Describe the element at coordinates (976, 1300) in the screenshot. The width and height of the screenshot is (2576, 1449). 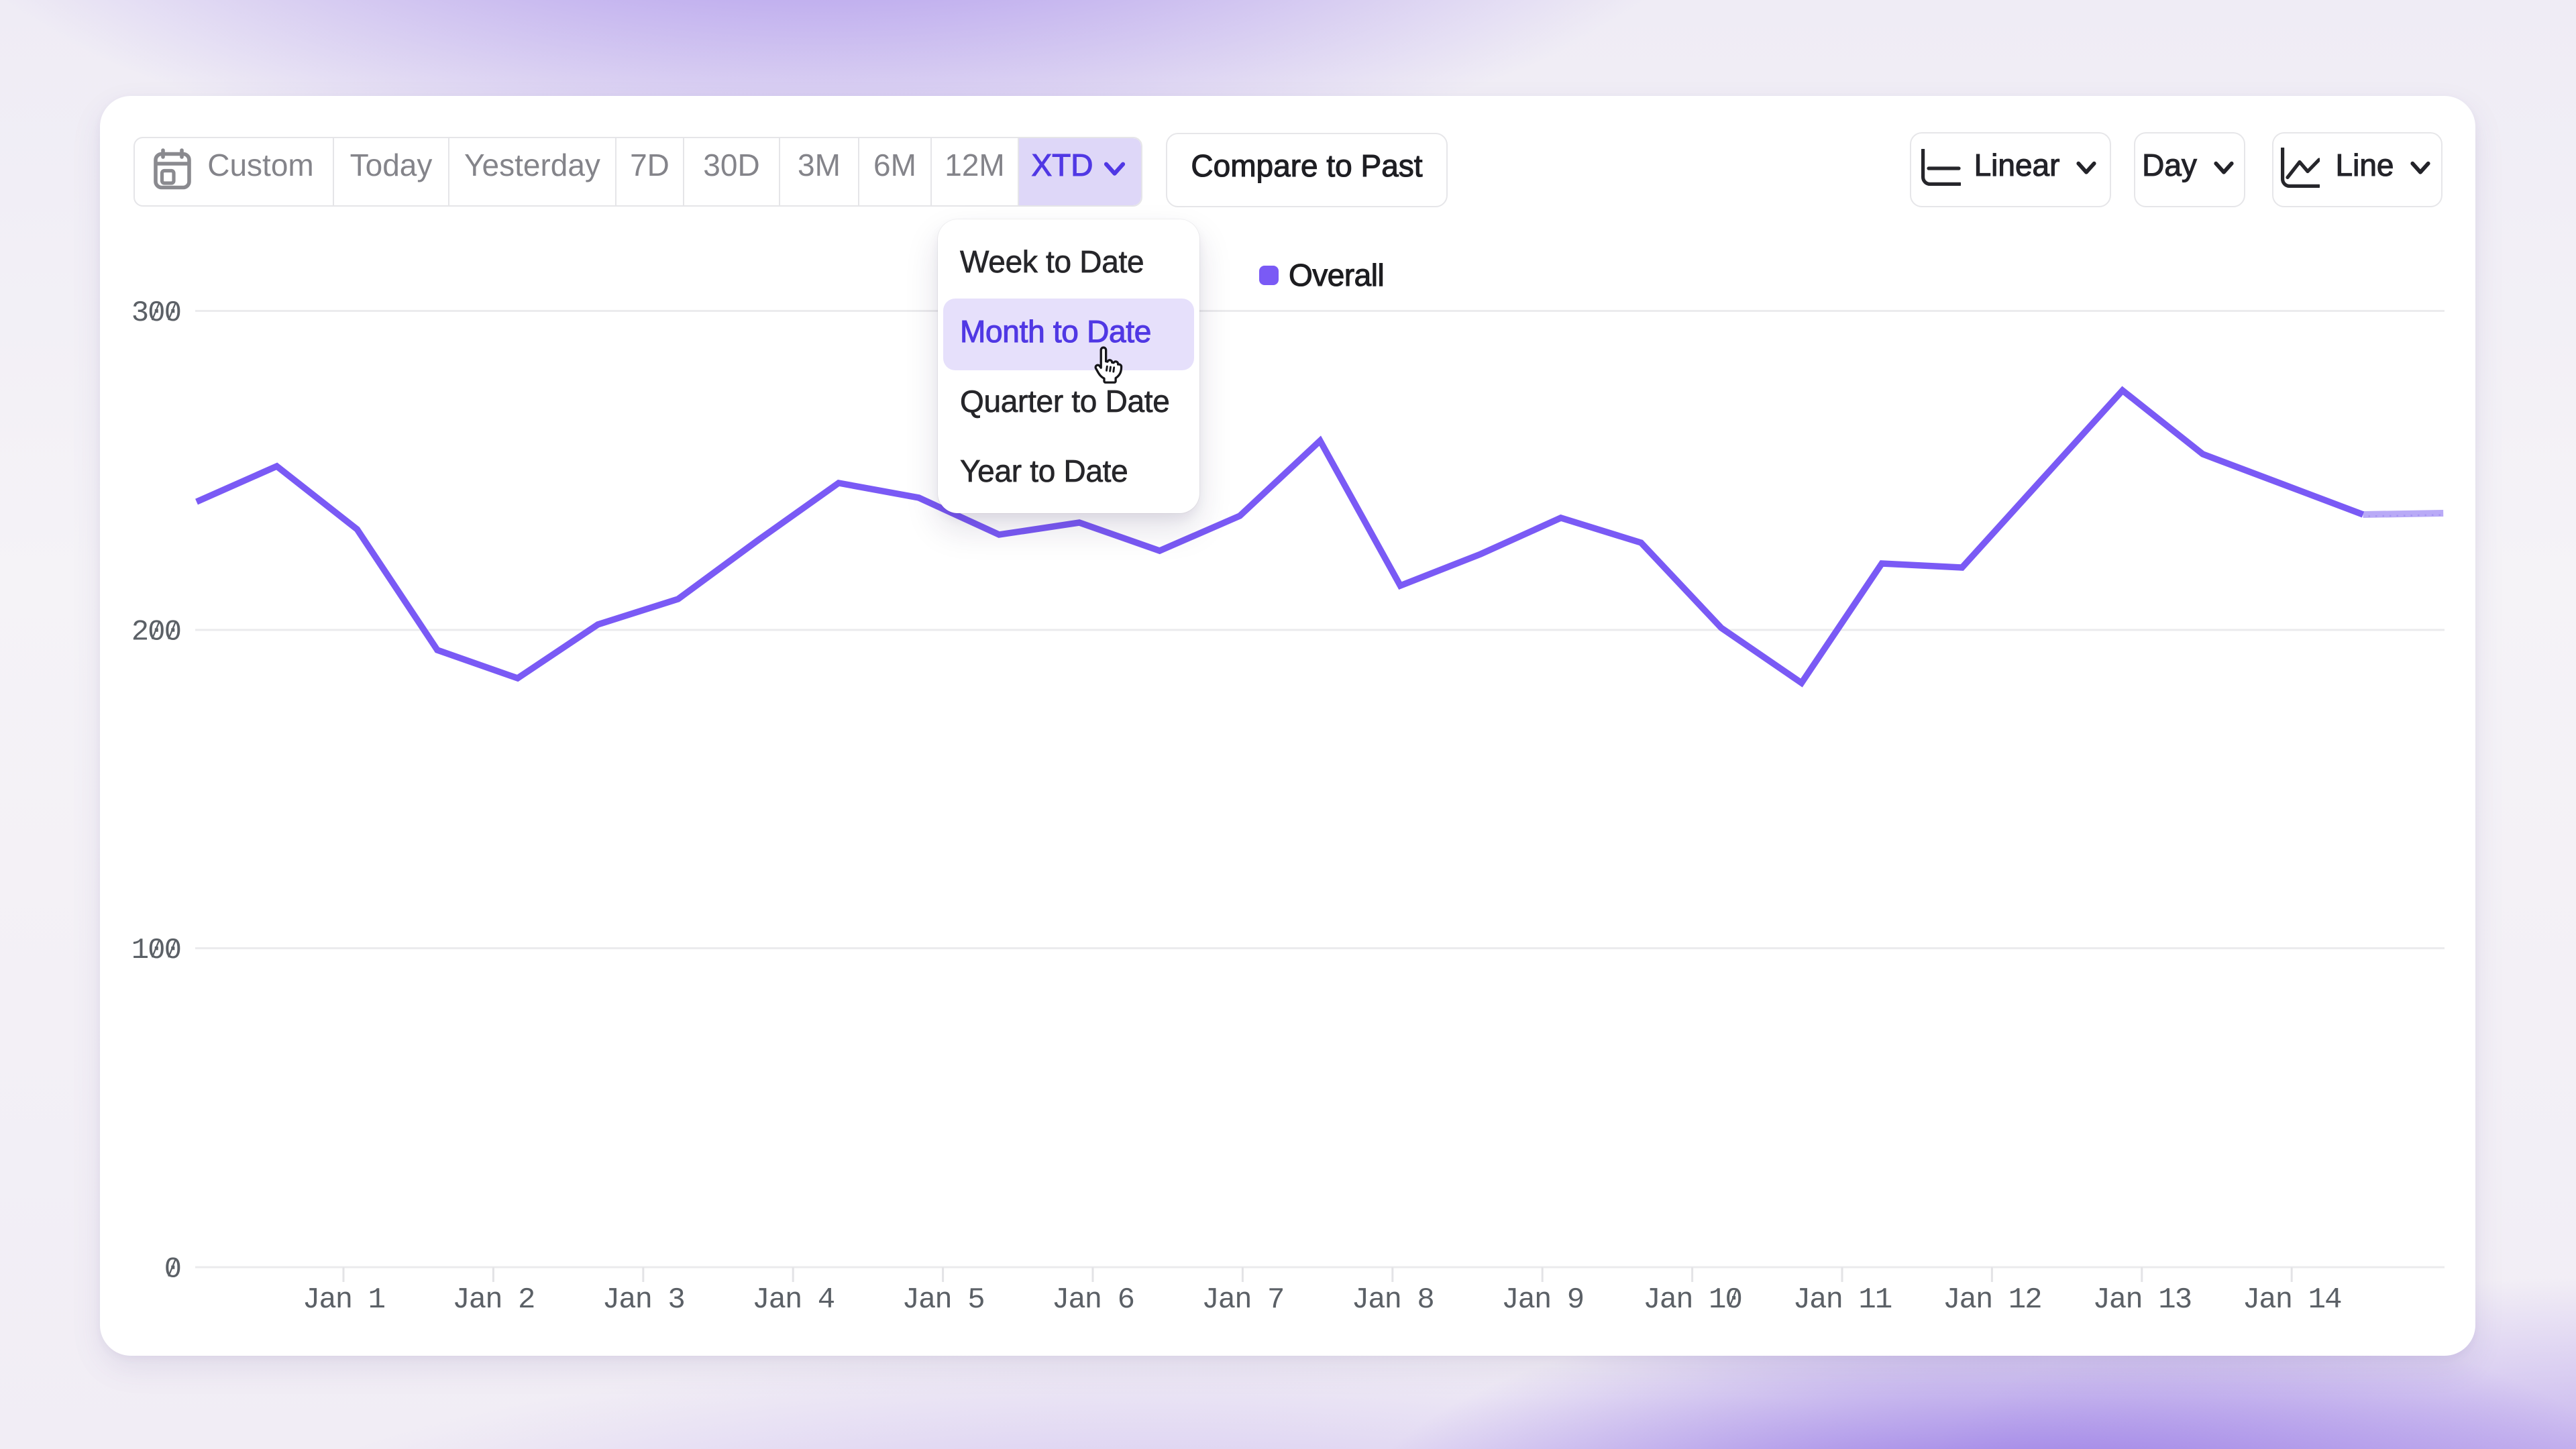
I see `svg-text: 5` at that location.